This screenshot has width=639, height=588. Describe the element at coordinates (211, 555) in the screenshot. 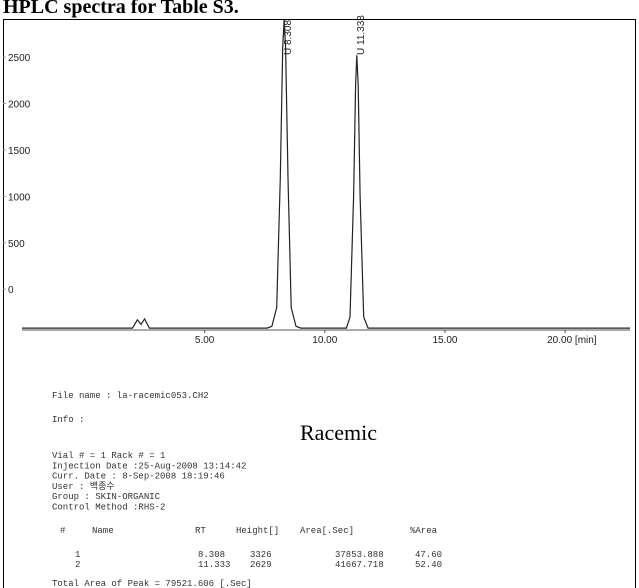

I see `table-cell: 8.308` at that location.